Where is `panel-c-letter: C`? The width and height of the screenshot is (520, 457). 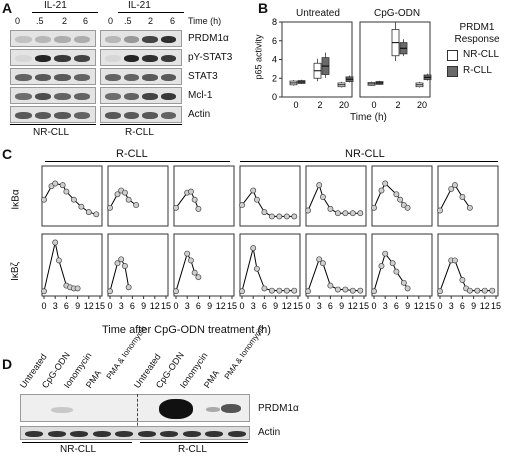 panel-c-letter: C is located at coordinates (7, 154).